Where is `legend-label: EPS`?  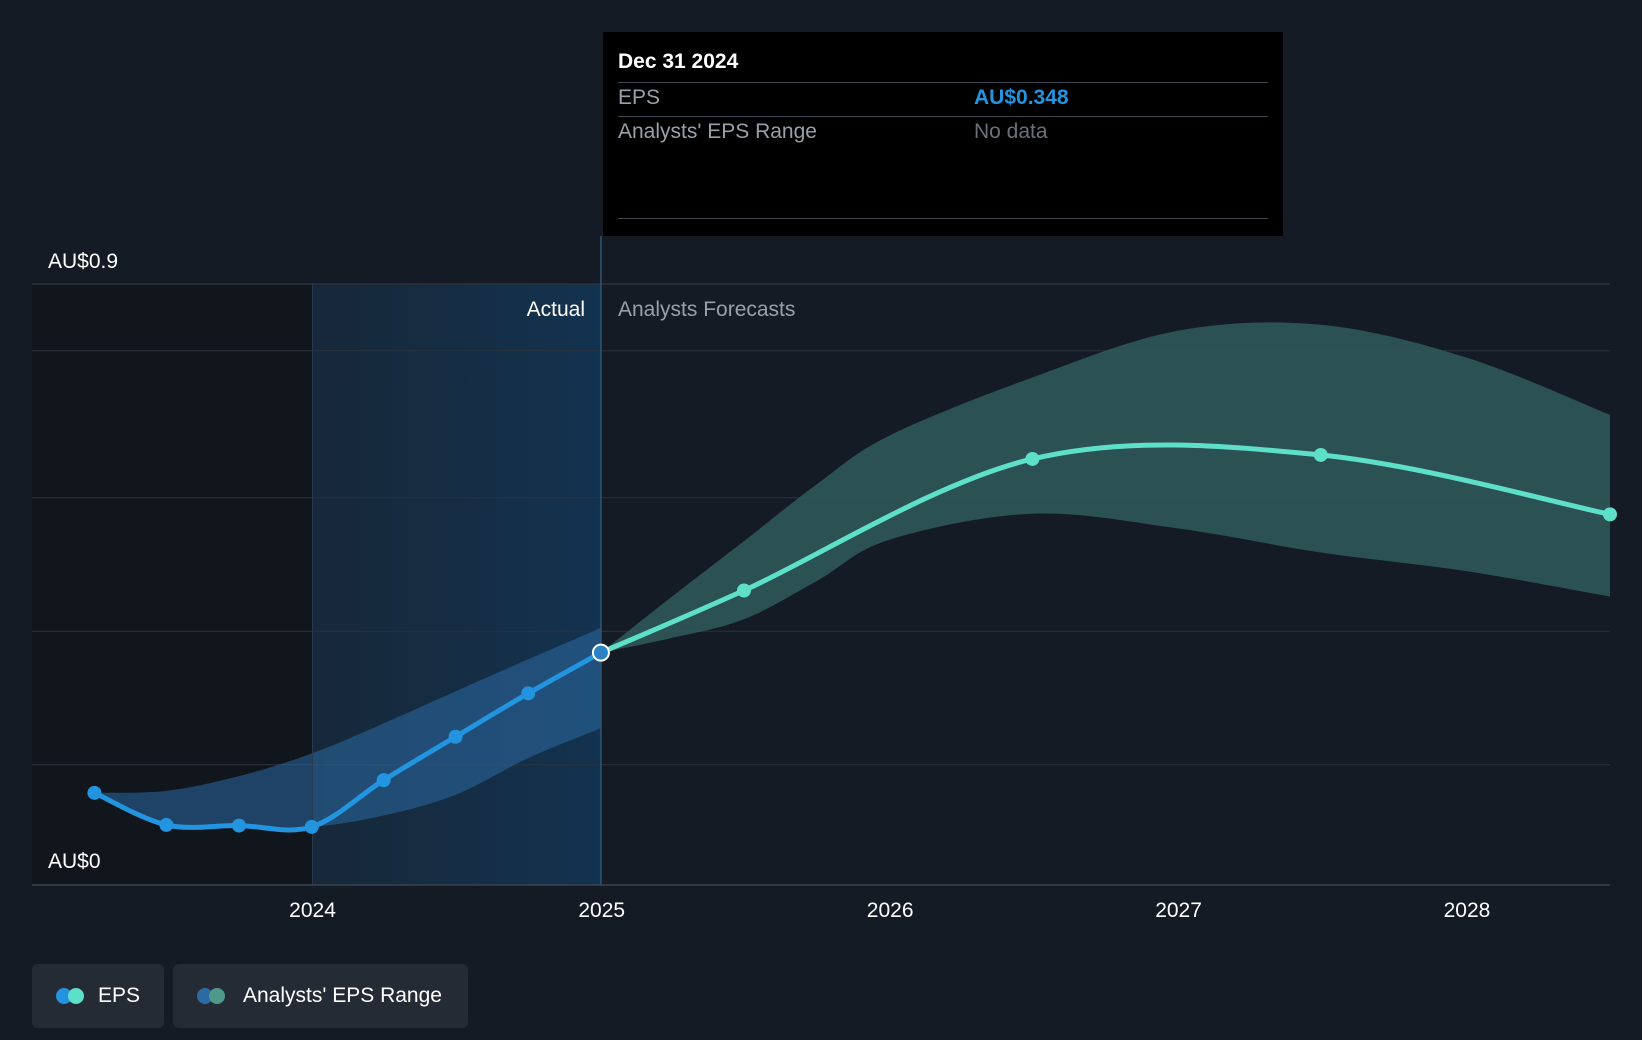 legend-label: EPS is located at coordinates (118, 995).